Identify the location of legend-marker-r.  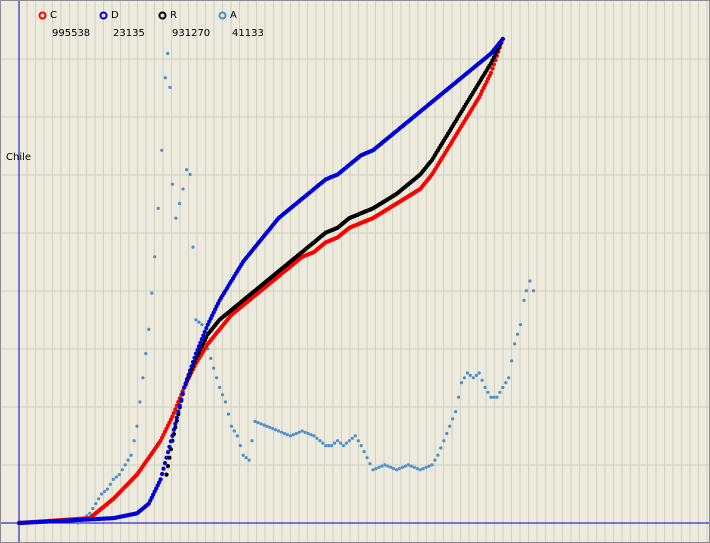
(162, 15).